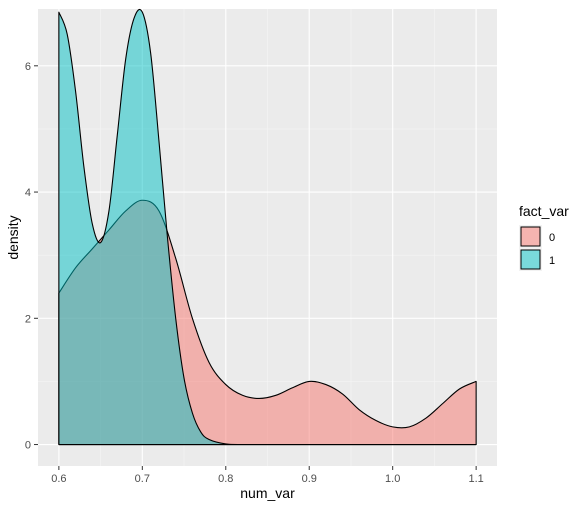  What do you see at coordinates (28, 319) in the screenshot?
I see `y-tick-label: 2` at bounding box center [28, 319].